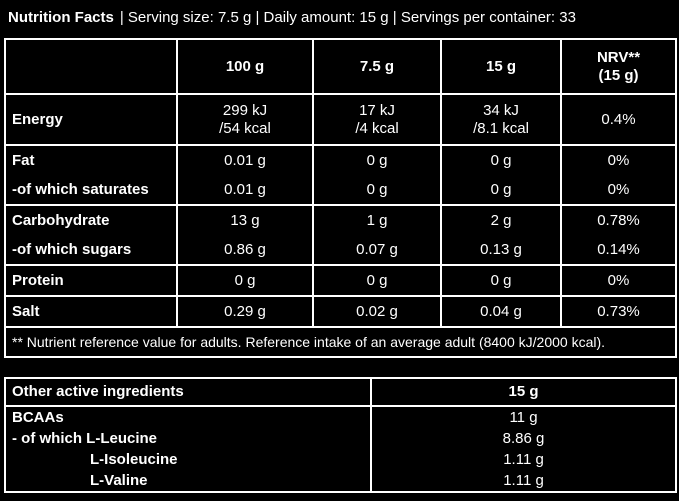  What do you see at coordinates (377, 250) in the screenshot?
I see `value-cell: 0.07 g` at bounding box center [377, 250].